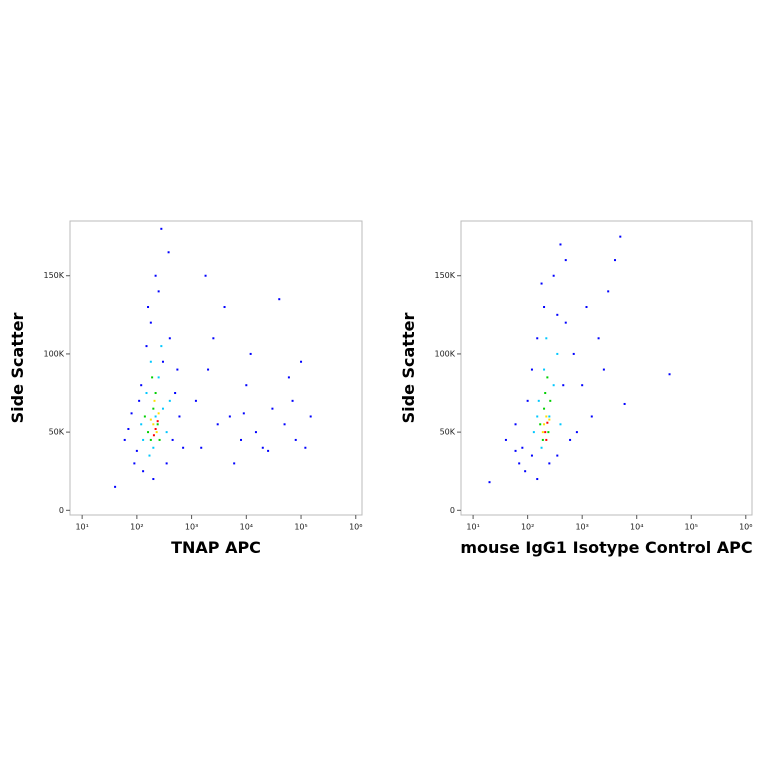  Describe the element at coordinates (136, 527) in the screenshot. I see `x-tick-label: 10²` at that location.